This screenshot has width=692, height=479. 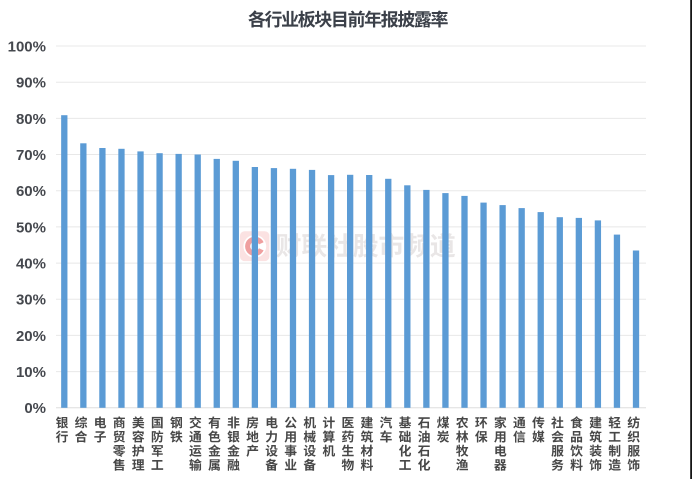 What do you see at coordinates (31, 300) in the screenshot?
I see `svg-text: 30%` at bounding box center [31, 300].